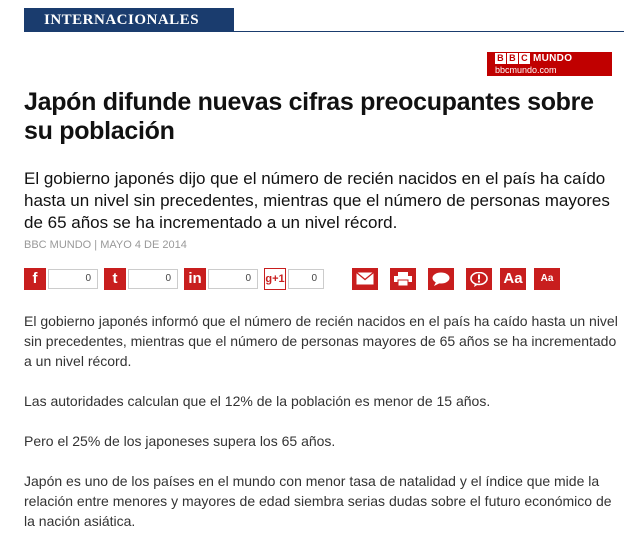 Image resolution: width=637 pixels, height=541 pixels. I want to click on linkedin-icon: in, so click(195, 279).